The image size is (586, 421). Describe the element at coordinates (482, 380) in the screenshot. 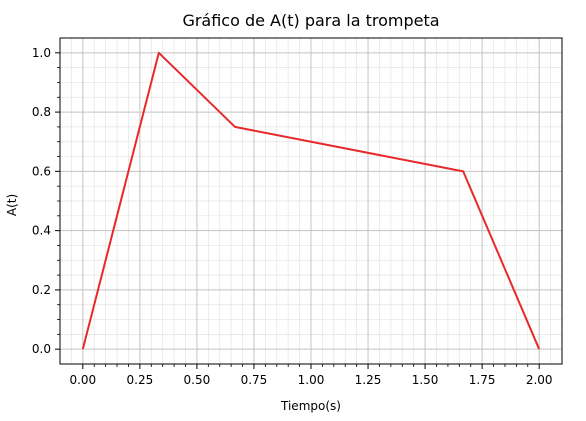

I see `x-tick-label: 1.75` at that location.